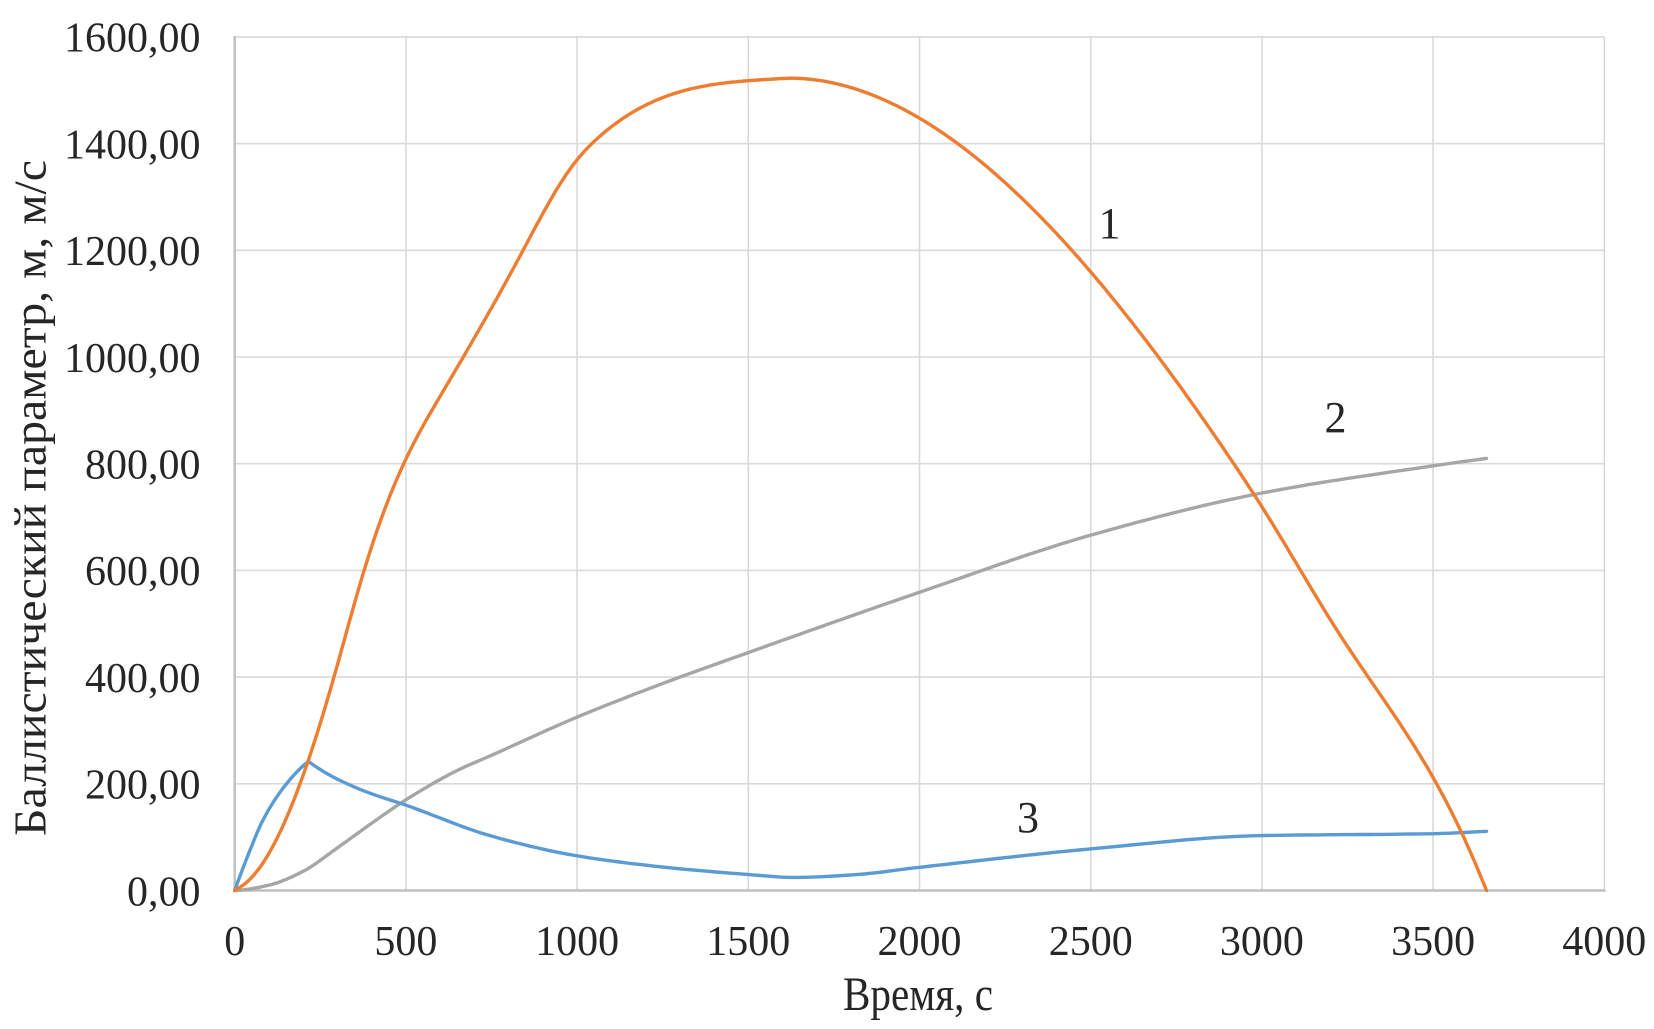 Image resolution: width=1654 pixels, height=1029 pixels. I want to click on svg-text: 1400,00, so click(132, 145).